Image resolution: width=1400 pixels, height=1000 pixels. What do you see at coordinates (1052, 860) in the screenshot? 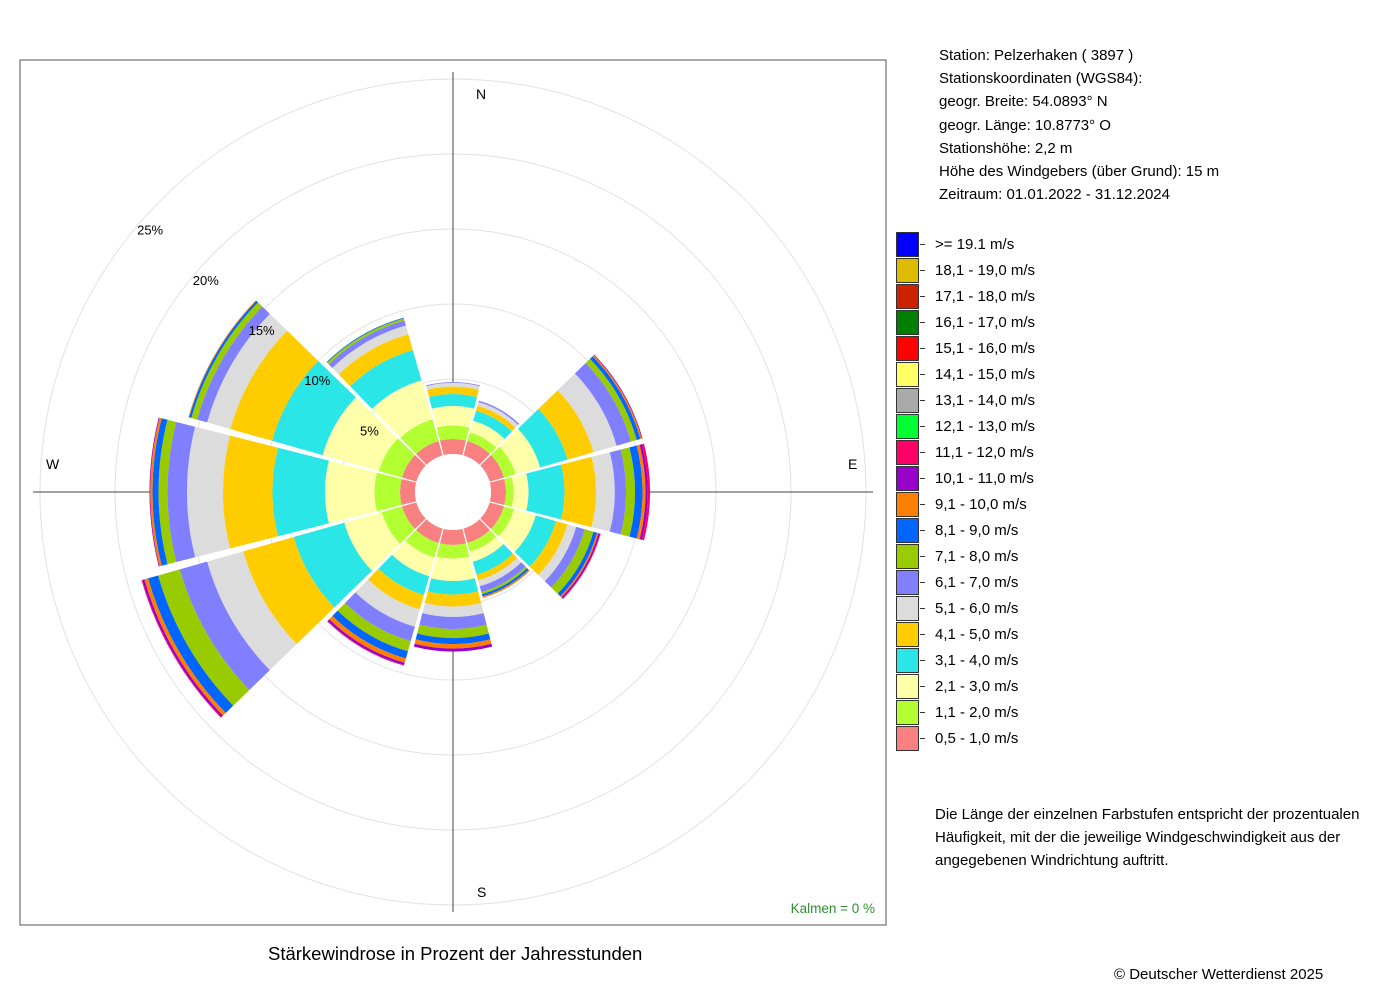
I see `note-line-3: angegebenen Windrichtung auftritt.` at bounding box center [1052, 860].